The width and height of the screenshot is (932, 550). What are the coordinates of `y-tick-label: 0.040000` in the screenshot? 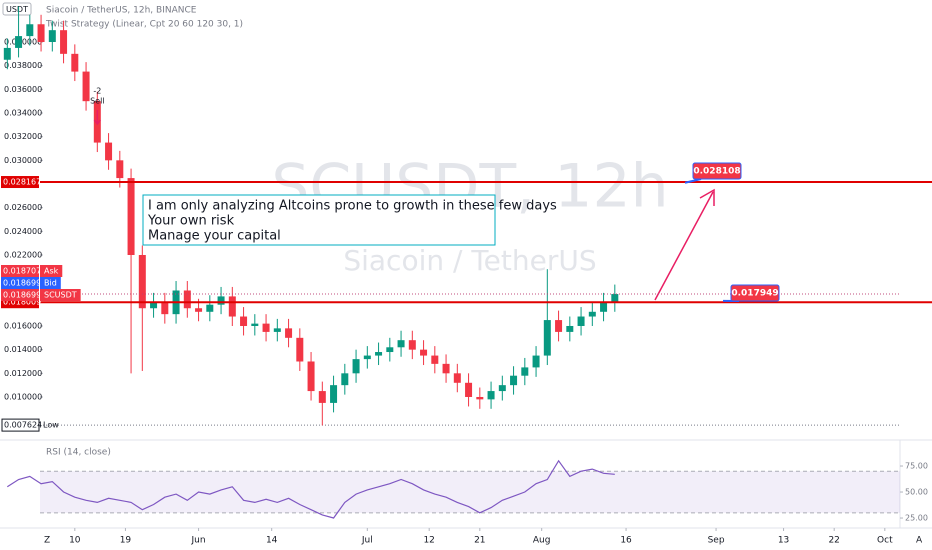 It's located at (23, 42).